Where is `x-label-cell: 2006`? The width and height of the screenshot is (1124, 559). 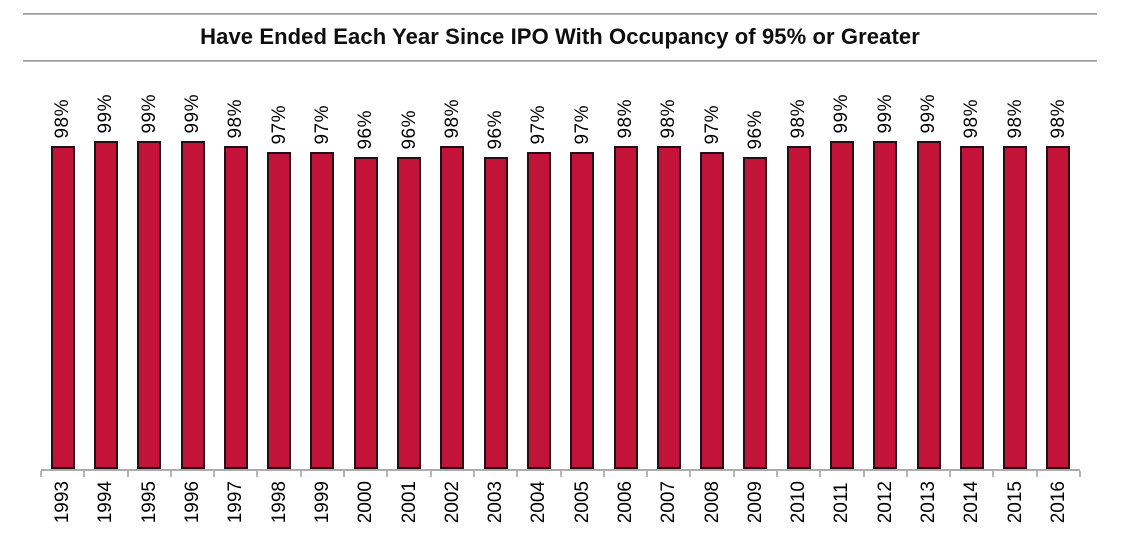 x-label-cell: 2006 is located at coordinates (625, 502).